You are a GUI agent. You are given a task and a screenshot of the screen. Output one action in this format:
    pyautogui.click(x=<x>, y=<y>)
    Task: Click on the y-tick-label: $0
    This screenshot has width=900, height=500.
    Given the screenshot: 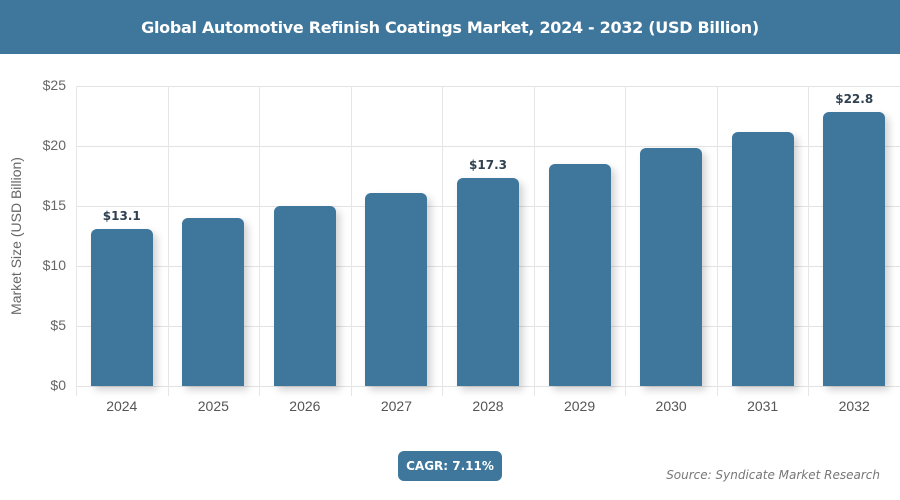 What is the action you would take?
    pyautogui.click(x=58, y=385)
    